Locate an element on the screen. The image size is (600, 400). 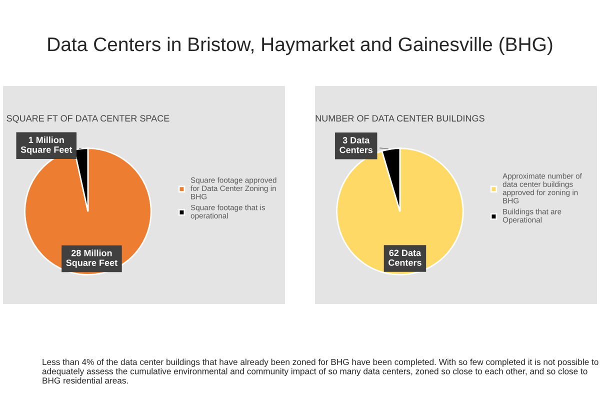
text: Data Centers in Bristow, Haymarket and Gainesville (BHG) is located at coordinates (300, 46).